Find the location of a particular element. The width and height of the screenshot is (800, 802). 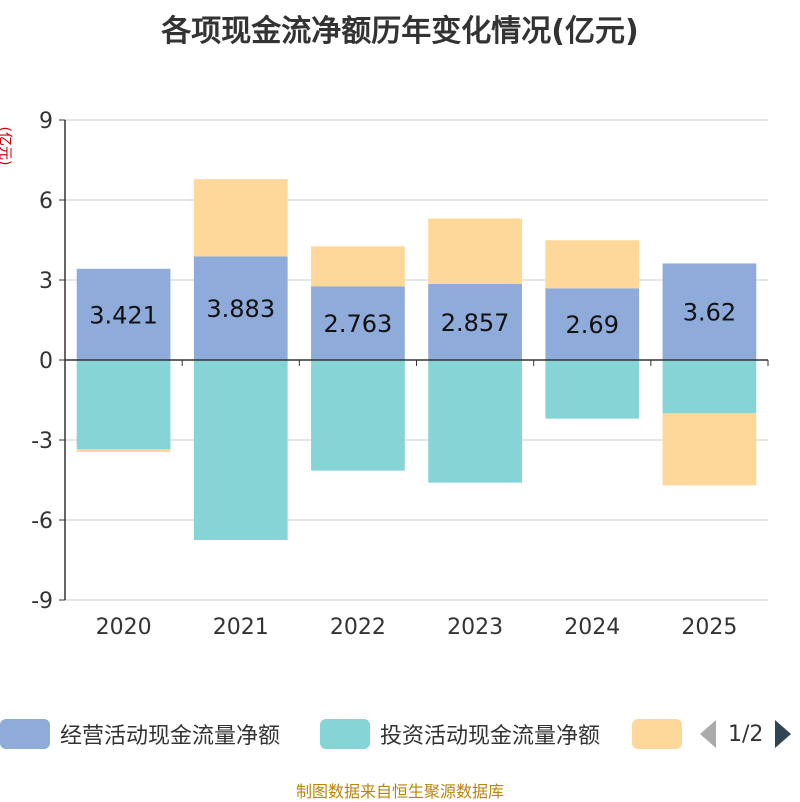

legend-swatch-investing is located at coordinates (345, 734).